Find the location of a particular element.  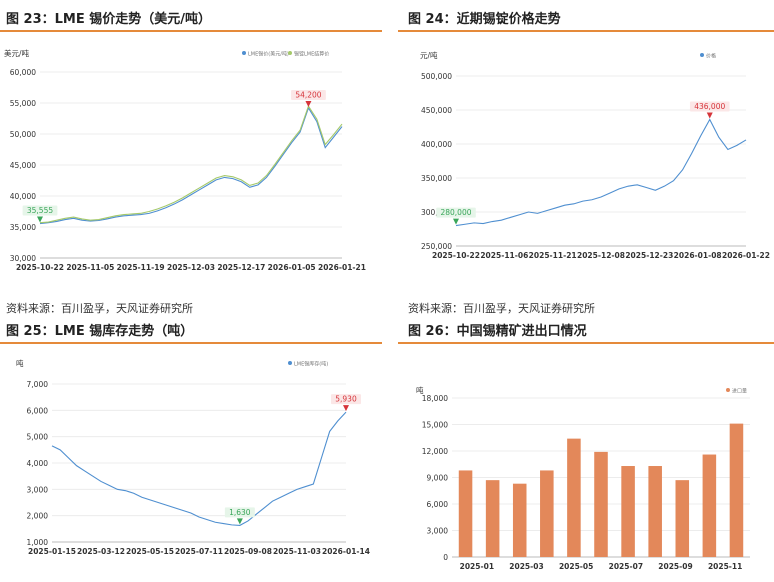

x-tick-label: 2025-03 is located at coordinates (526, 566).